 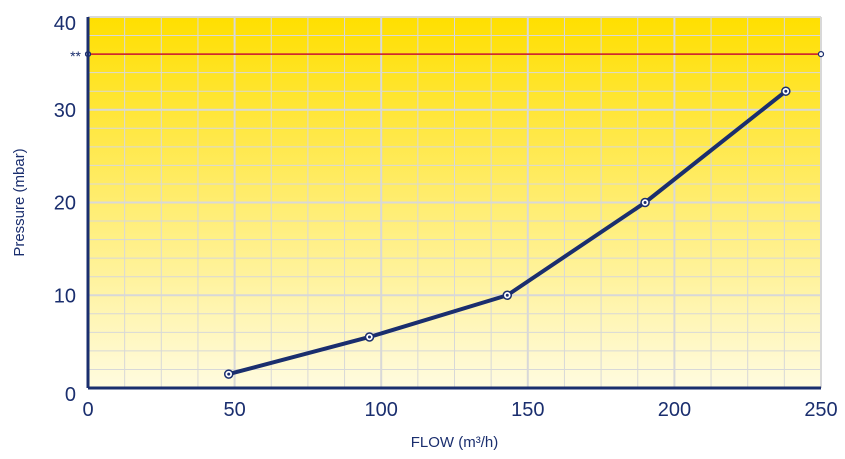 What do you see at coordinates (75, 56) in the screenshot?
I see `reference-line-label: **` at bounding box center [75, 56].